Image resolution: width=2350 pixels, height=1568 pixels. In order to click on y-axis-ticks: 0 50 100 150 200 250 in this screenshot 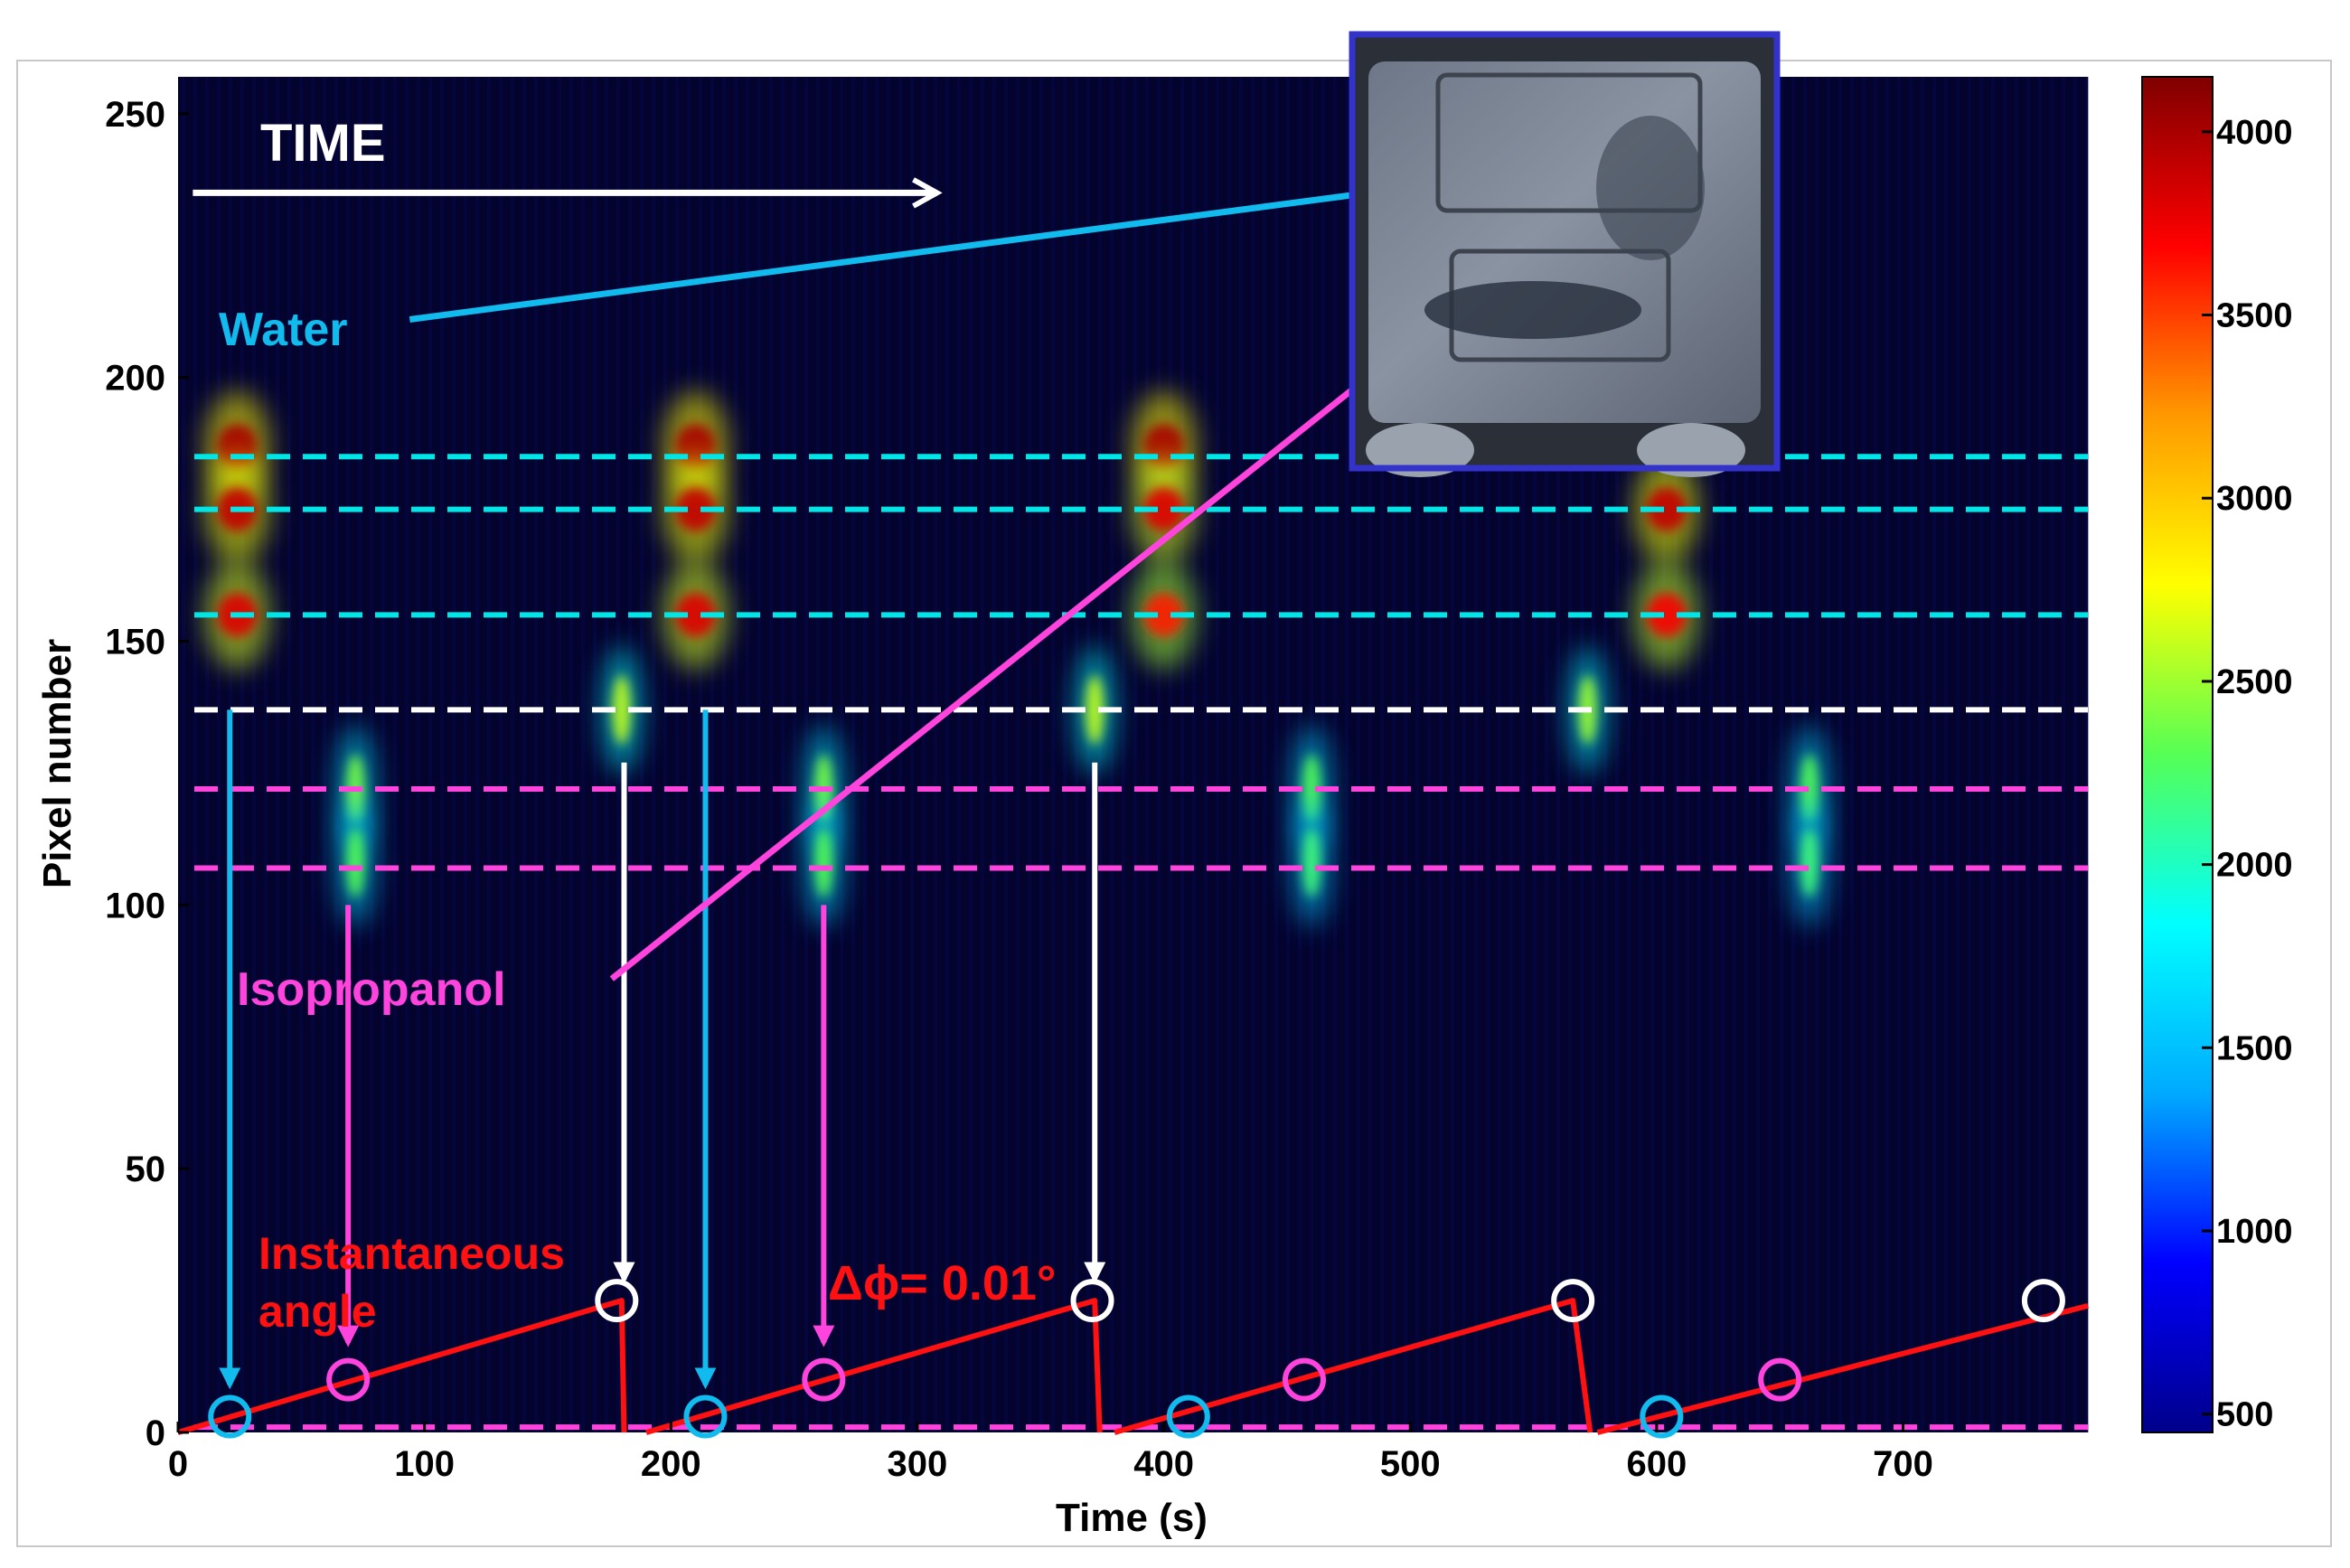, I will do `click(147, 774)`.